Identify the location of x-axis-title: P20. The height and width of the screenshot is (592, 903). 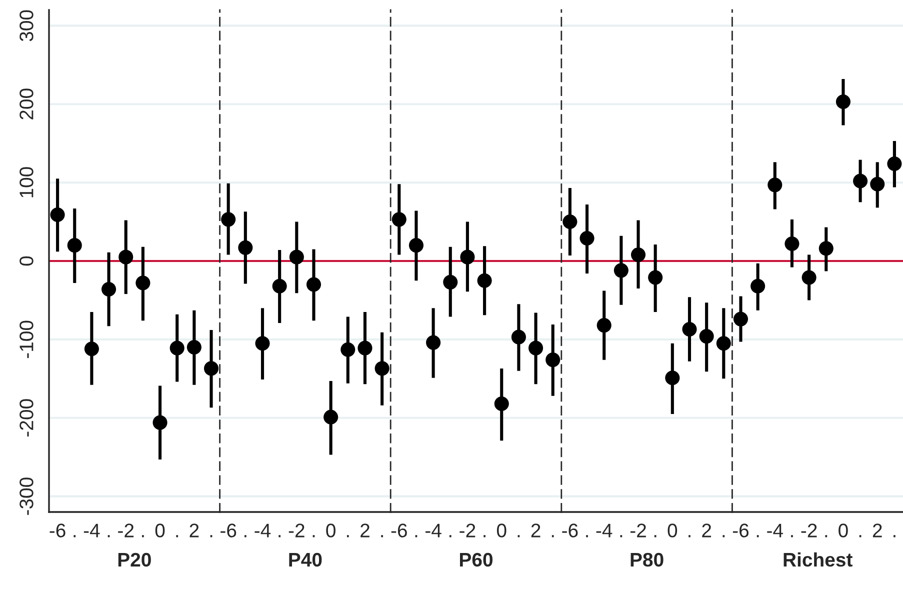
(134, 559).